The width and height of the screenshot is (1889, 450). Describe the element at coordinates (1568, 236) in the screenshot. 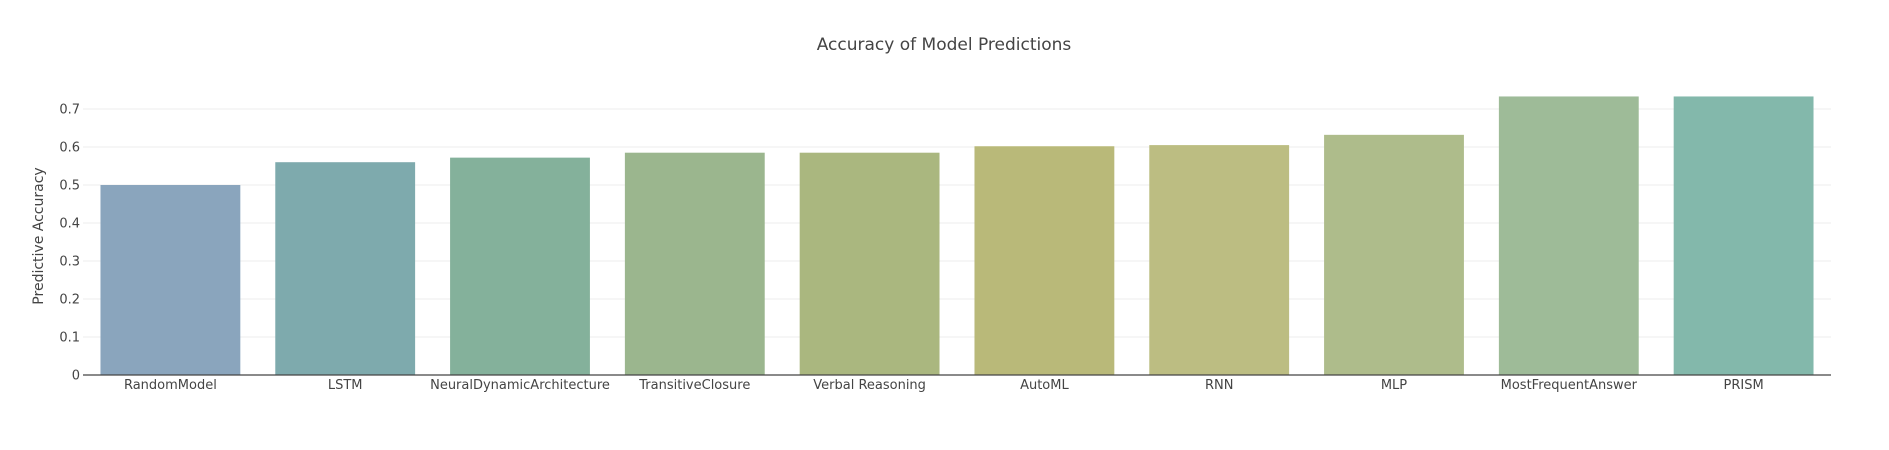

I see `bar-mostfrequentanswer` at that location.